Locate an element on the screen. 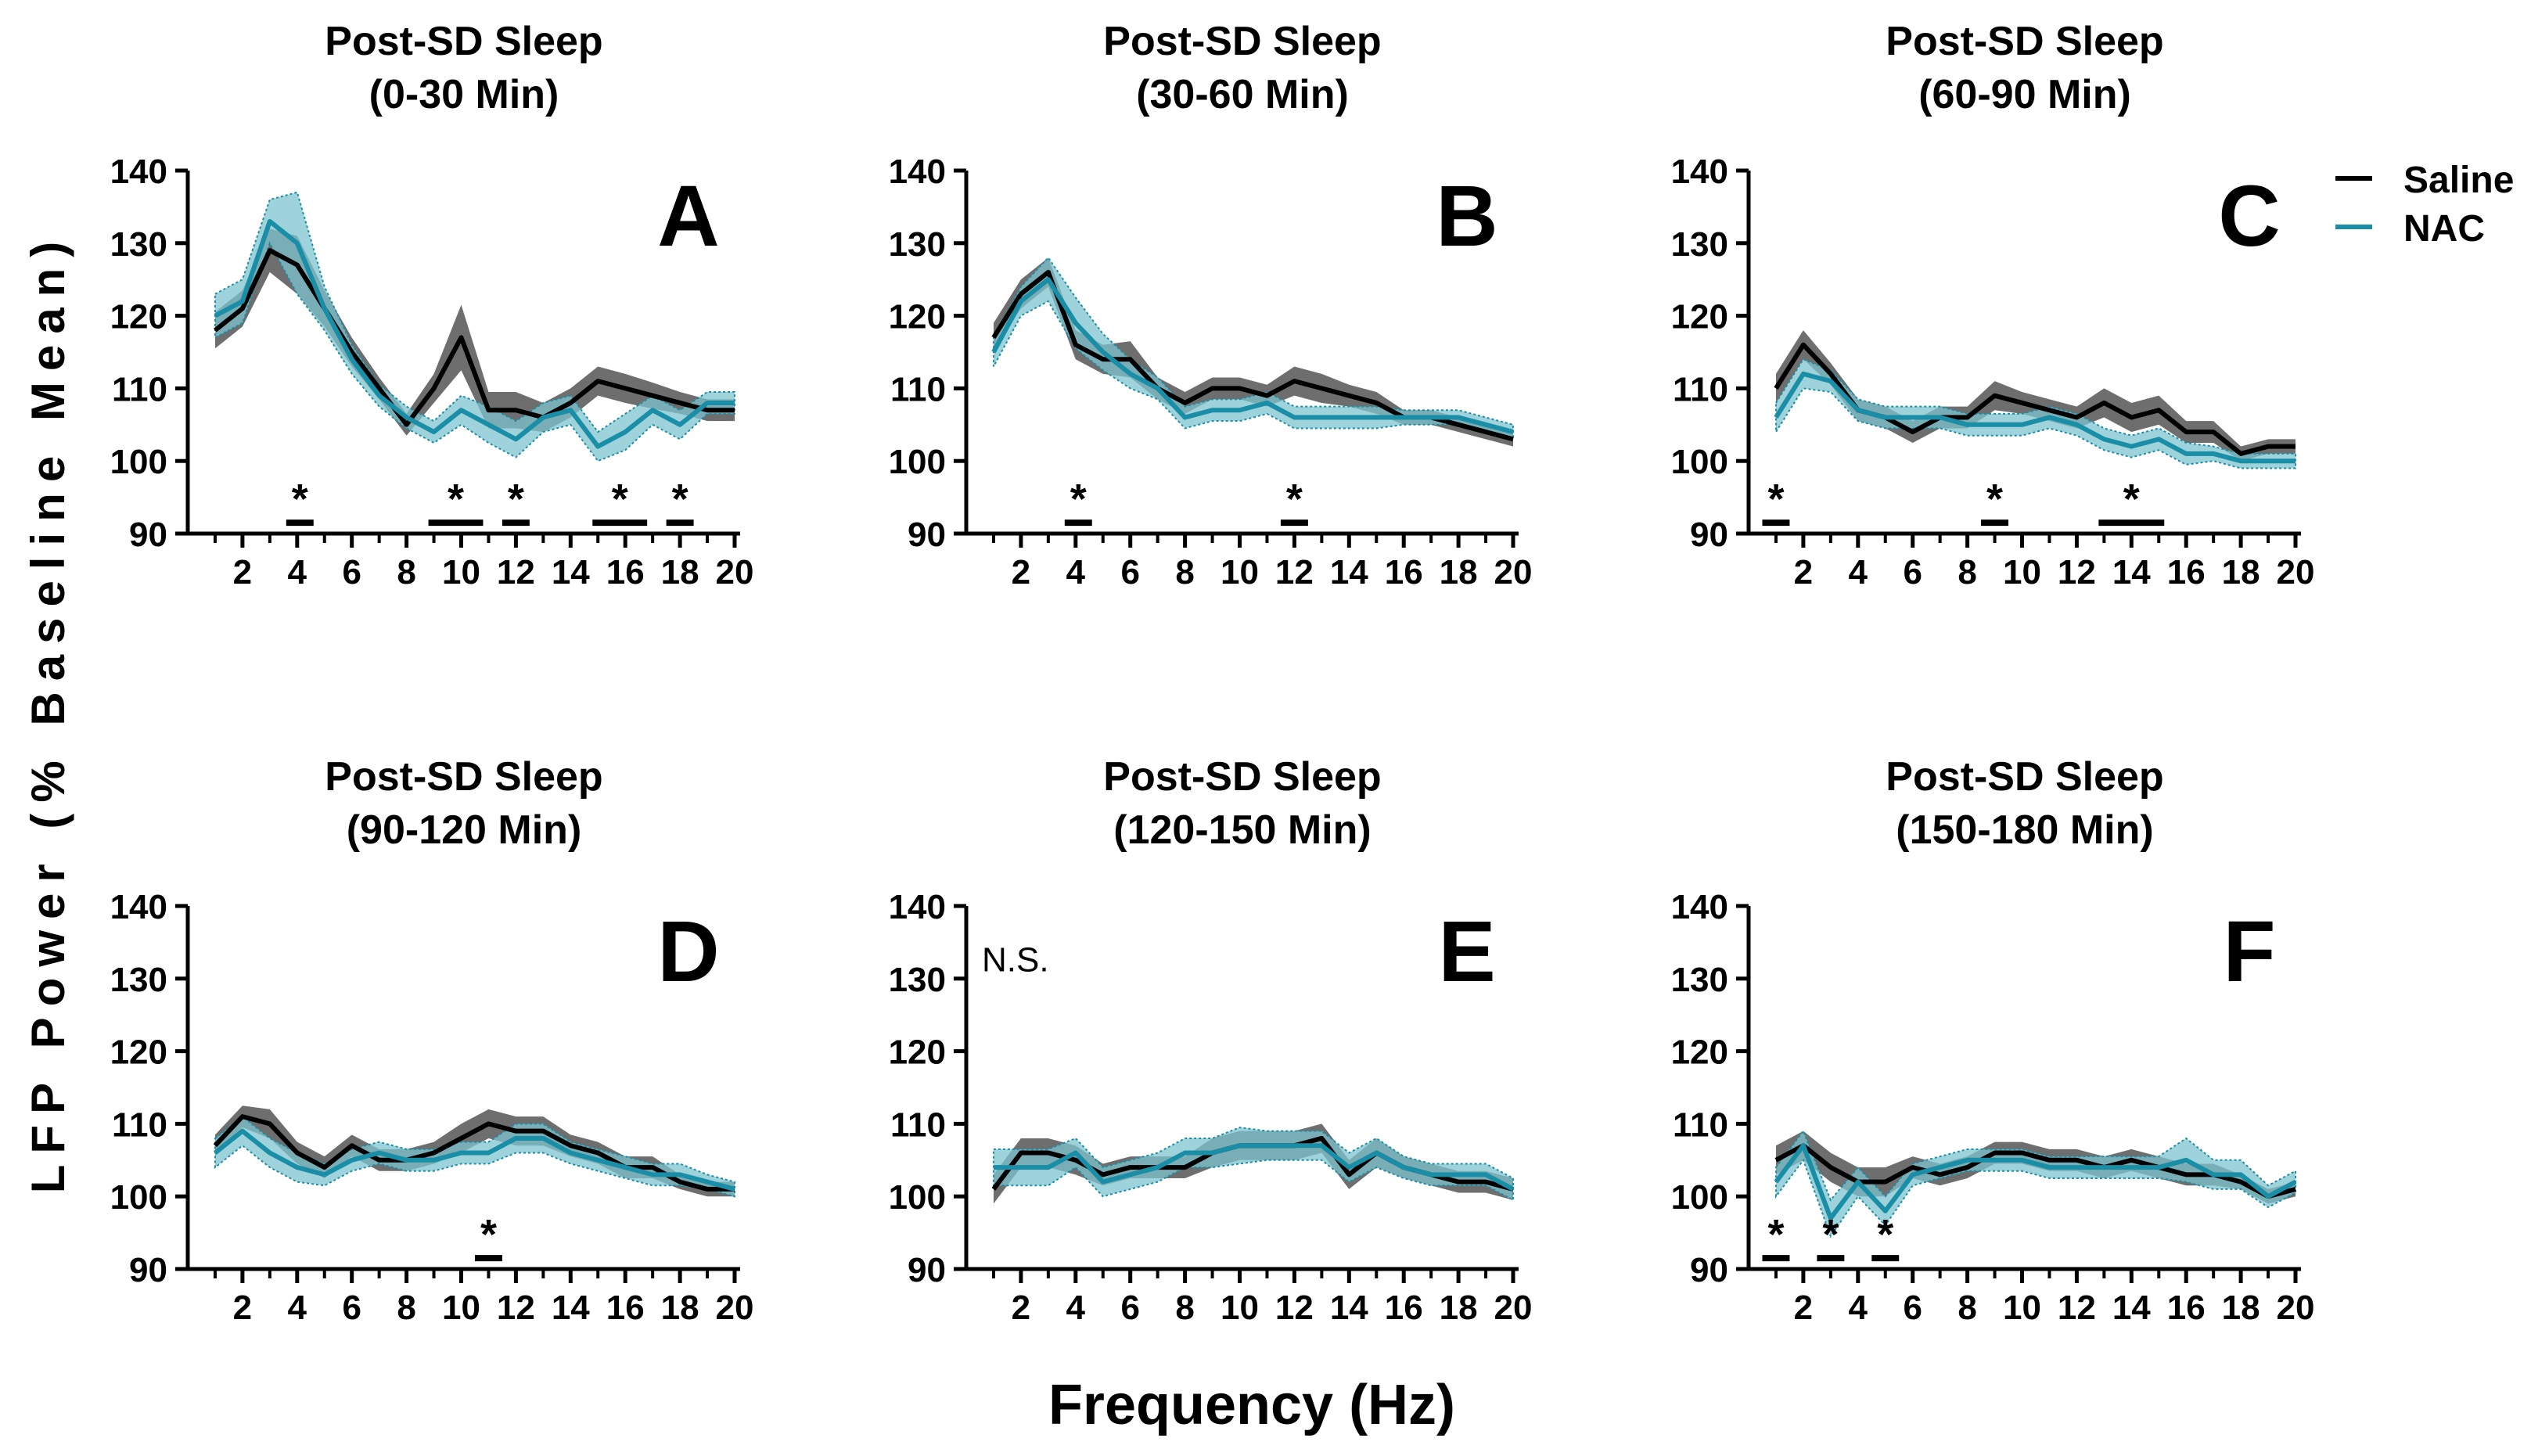  panel-a-nac-sem-band is located at coordinates (475, 326).